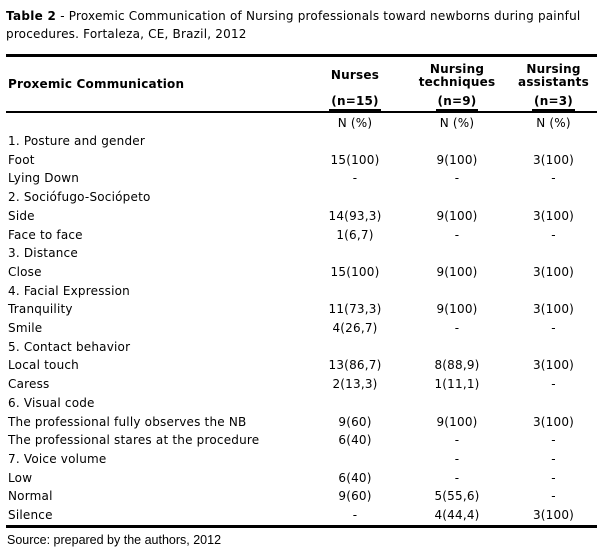 This screenshot has width=603, height=551. I want to click on nurses-value-cell: 11(73,3), so click(355, 309).